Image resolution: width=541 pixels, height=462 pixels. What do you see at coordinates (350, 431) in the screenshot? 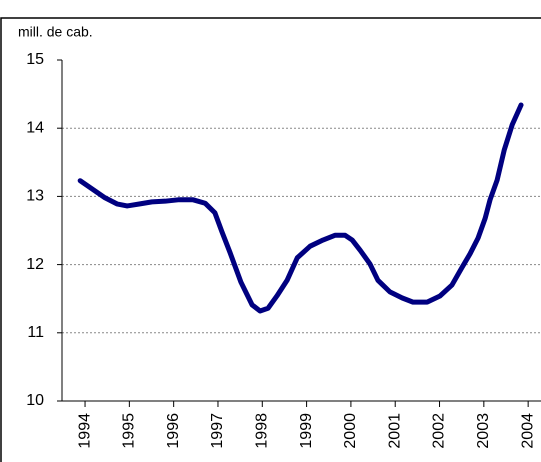
I see `x-tick-label: 2000` at bounding box center [350, 431].